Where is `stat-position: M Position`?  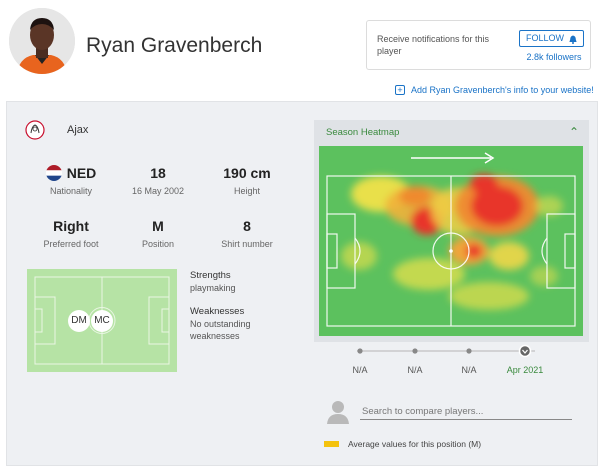 stat-position: M Position is located at coordinates (158, 233).